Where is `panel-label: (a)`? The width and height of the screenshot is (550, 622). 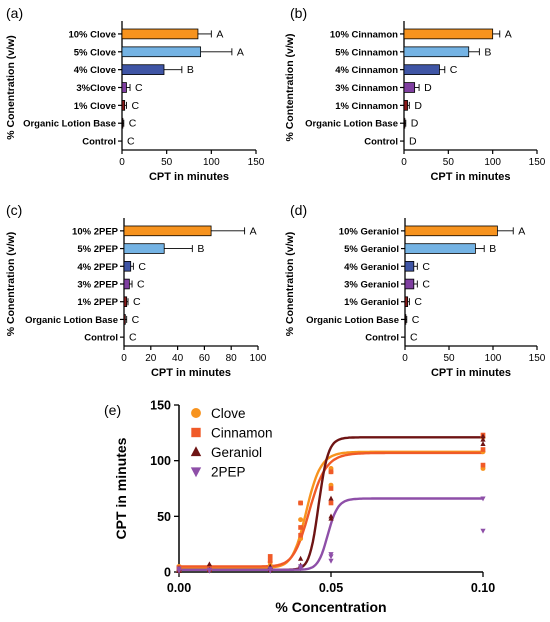
panel-label: (a) is located at coordinates (14, 13).